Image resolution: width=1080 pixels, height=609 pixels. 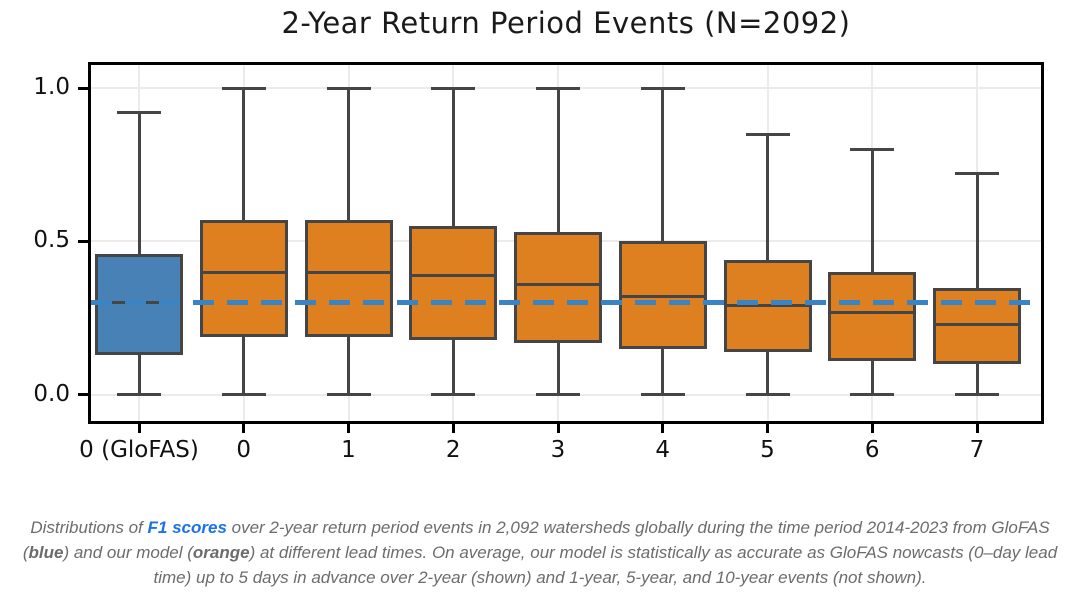 What do you see at coordinates (51, 87) in the screenshot?
I see `y-tick-label: 1.0` at bounding box center [51, 87].